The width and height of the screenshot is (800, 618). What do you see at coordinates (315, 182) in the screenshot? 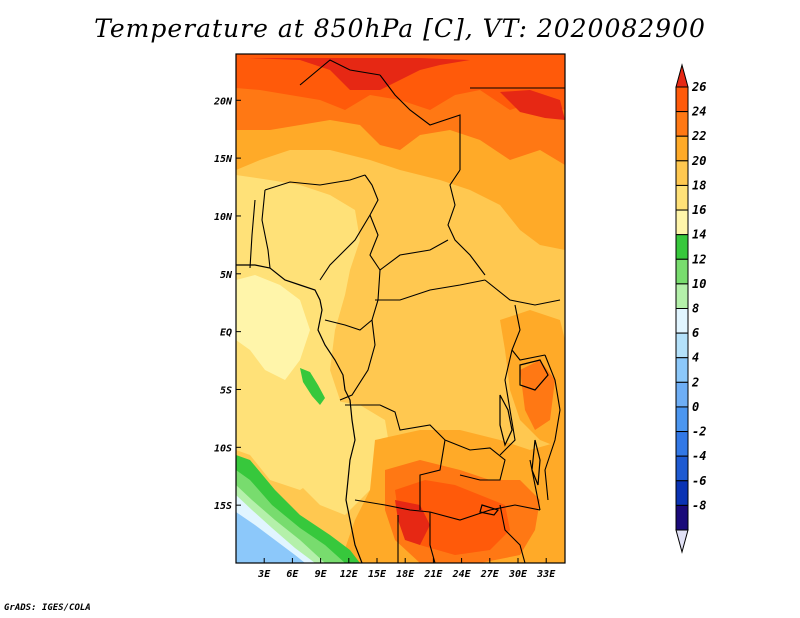
I see `border-nigeria-niger` at bounding box center [315, 182].